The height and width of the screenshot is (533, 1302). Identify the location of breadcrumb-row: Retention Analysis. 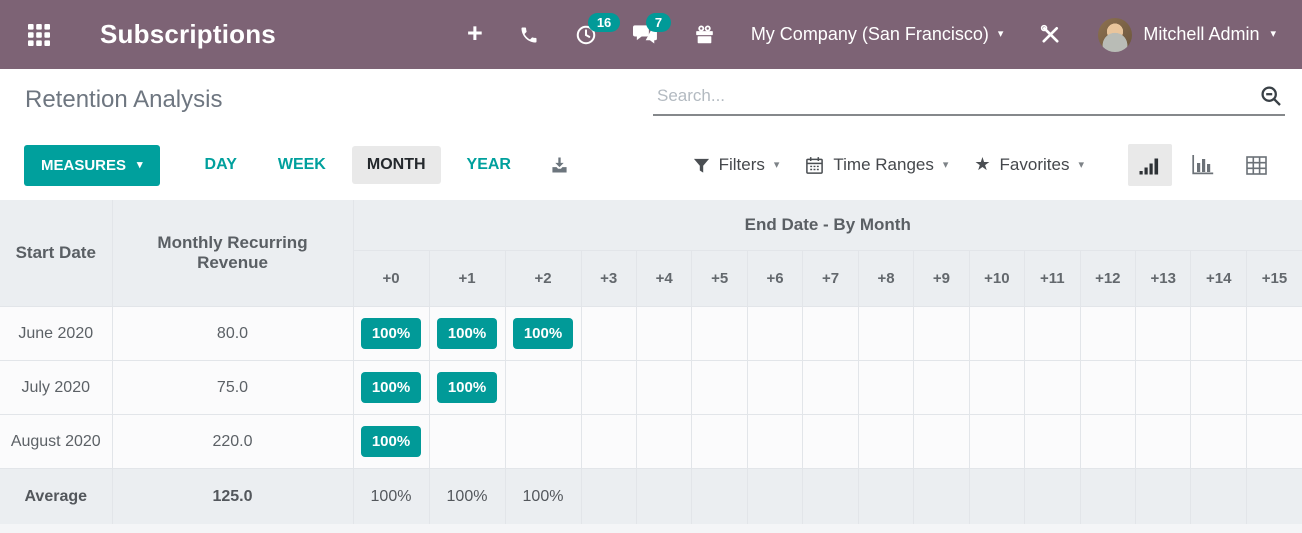
(651, 99).